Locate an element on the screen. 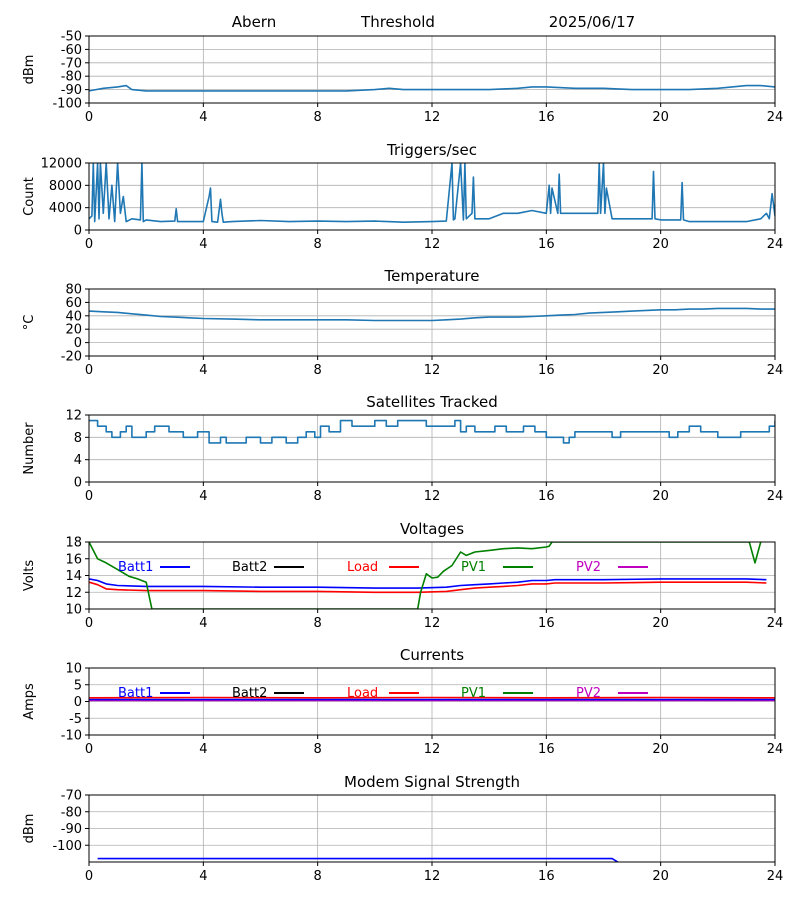  y-tick-label: 8 is located at coordinates (78, 438).